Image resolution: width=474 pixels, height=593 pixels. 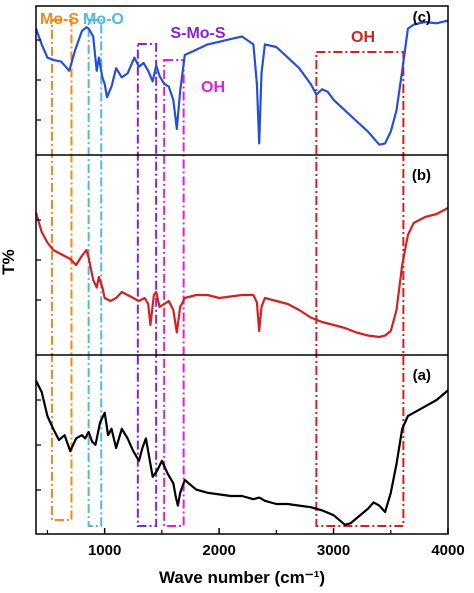 I want to click on panel-label-c: (c), so click(x=422, y=17).